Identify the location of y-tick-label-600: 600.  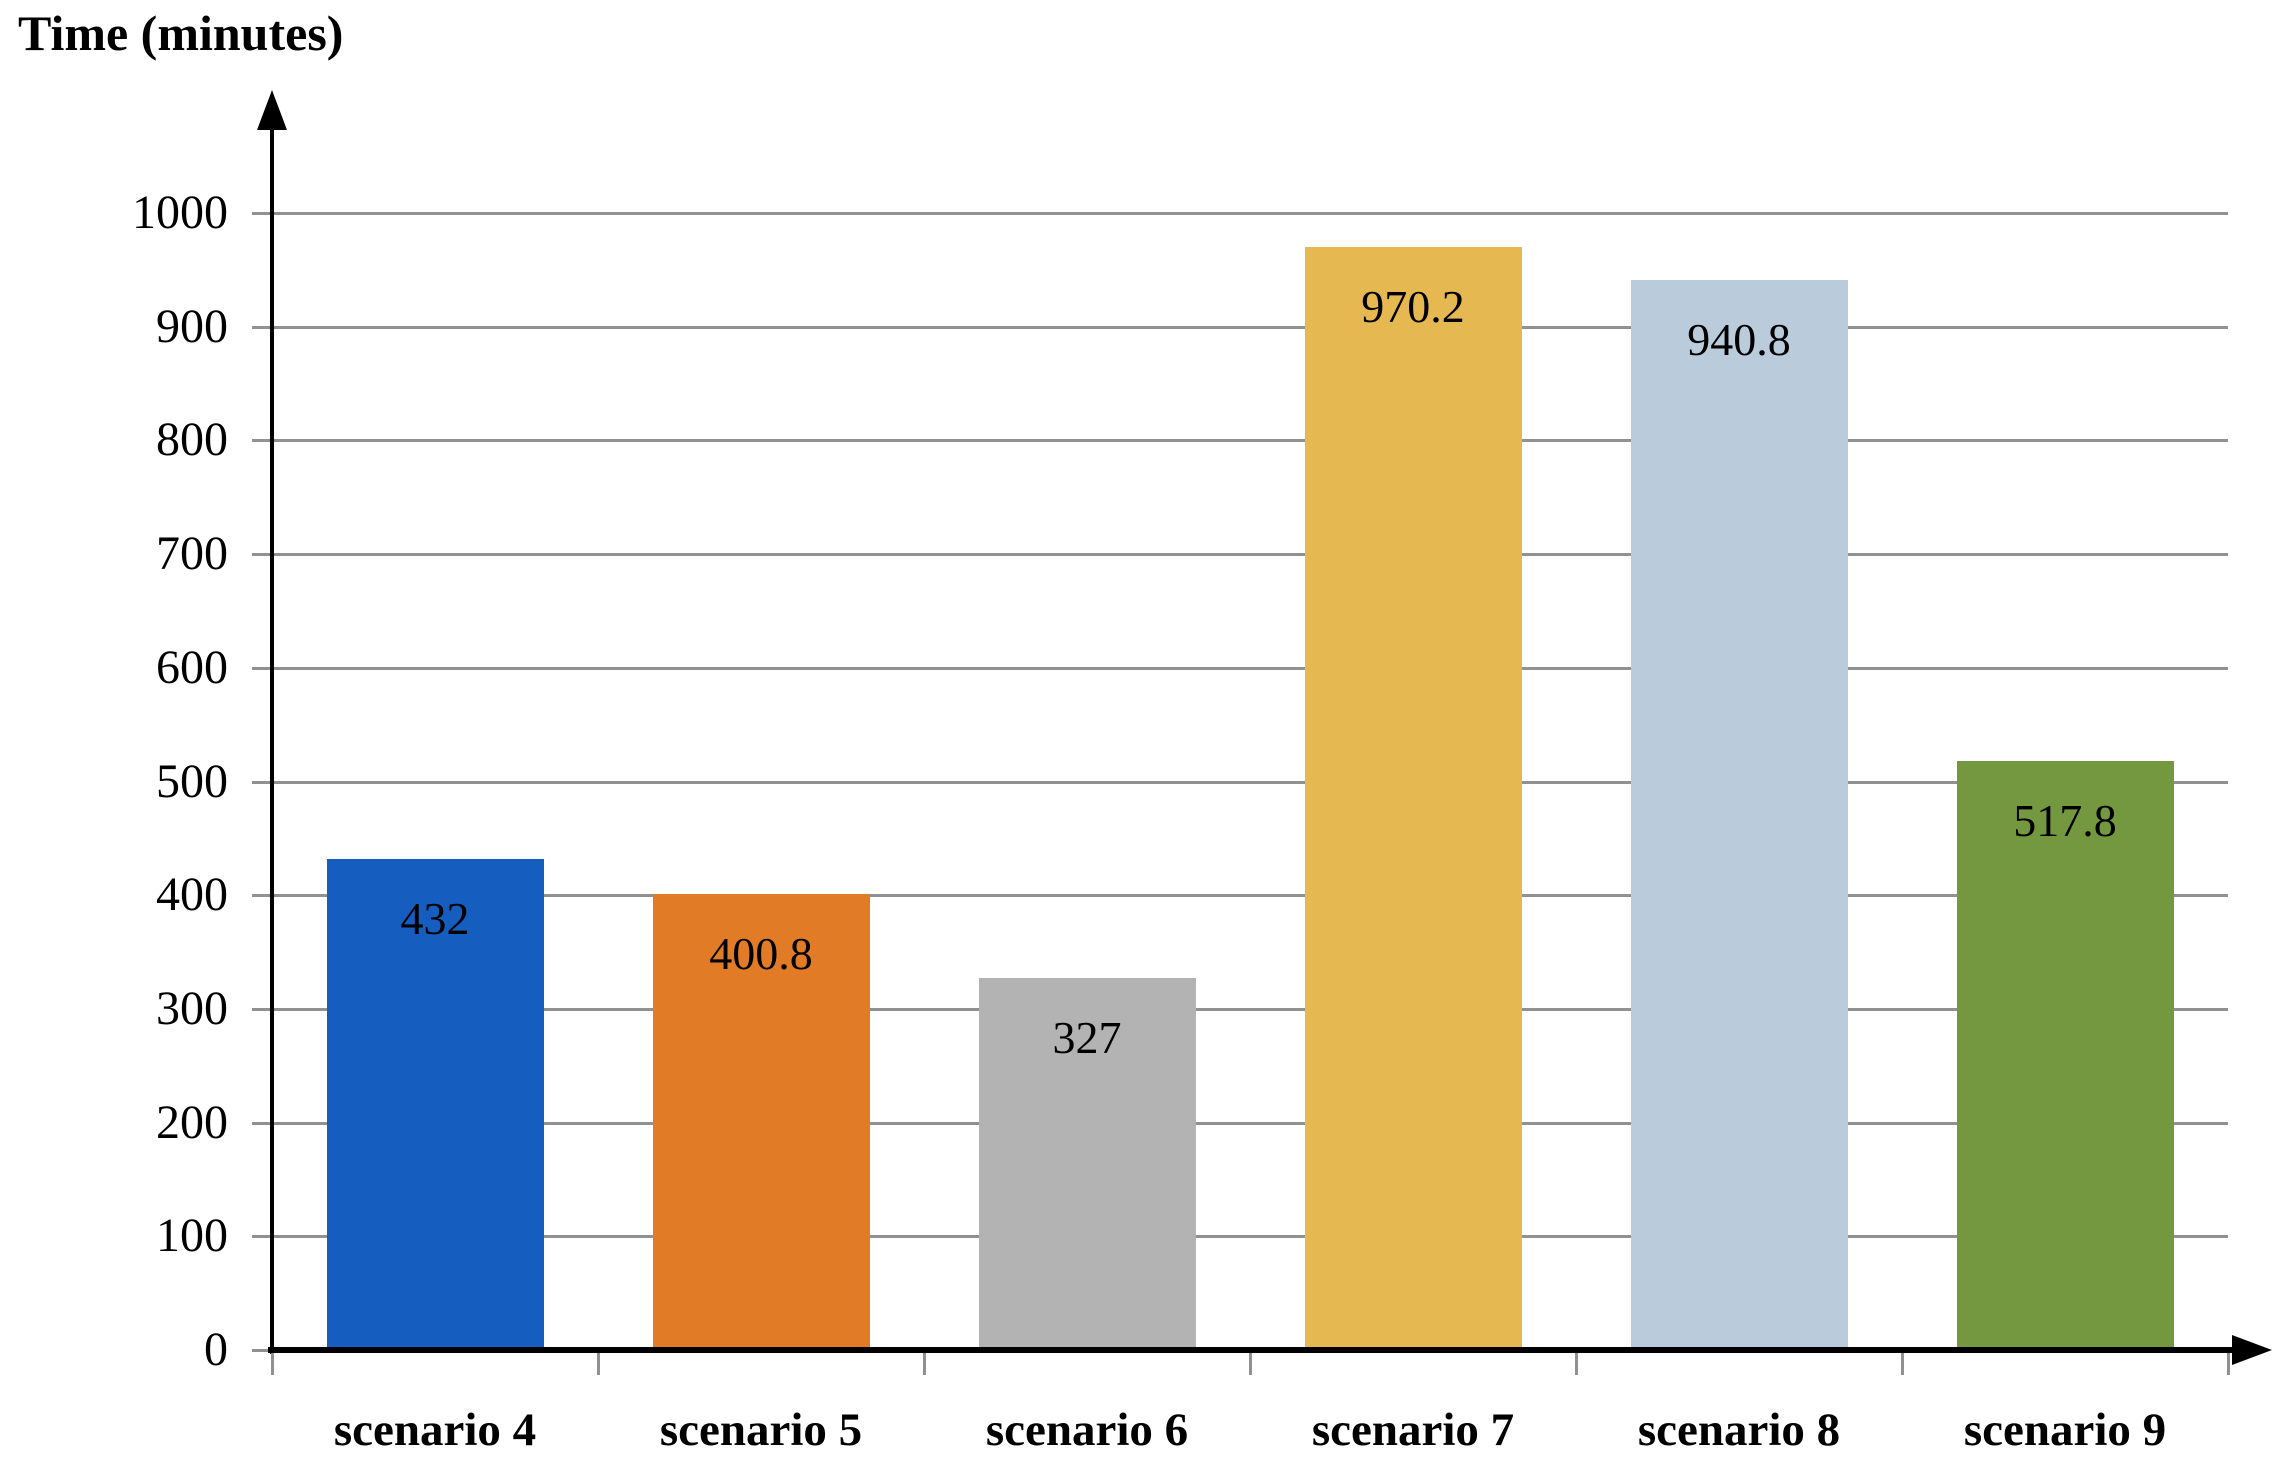
(192, 667).